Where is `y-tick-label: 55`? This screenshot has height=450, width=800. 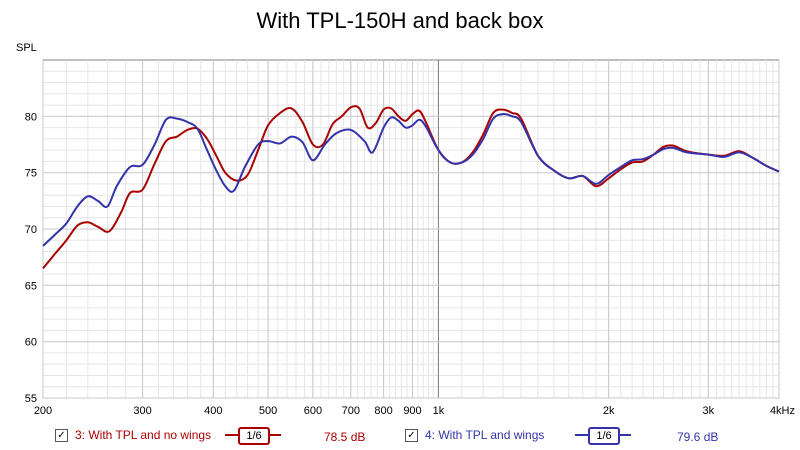
y-tick-label: 55 is located at coordinates (31, 399).